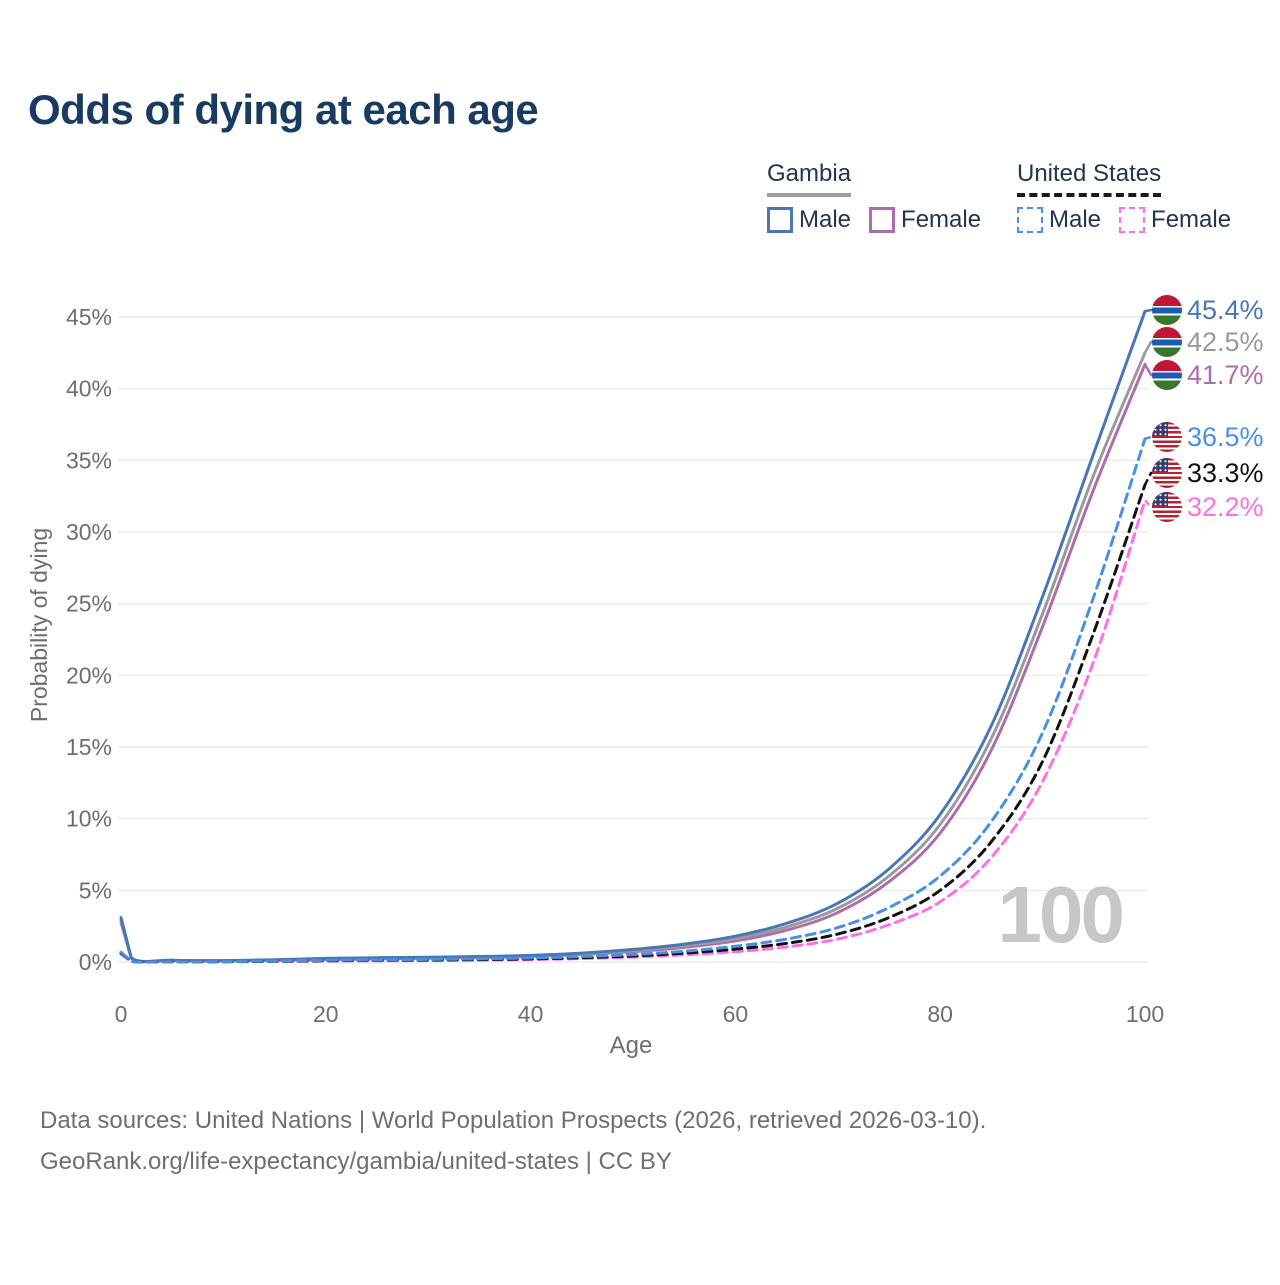 The height and width of the screenshot is (1285, 1280). What do you see at coordinates (631, 1045) in the screenshot?
I see `x-axis-title: Age` at bounding box center [631, 1045].